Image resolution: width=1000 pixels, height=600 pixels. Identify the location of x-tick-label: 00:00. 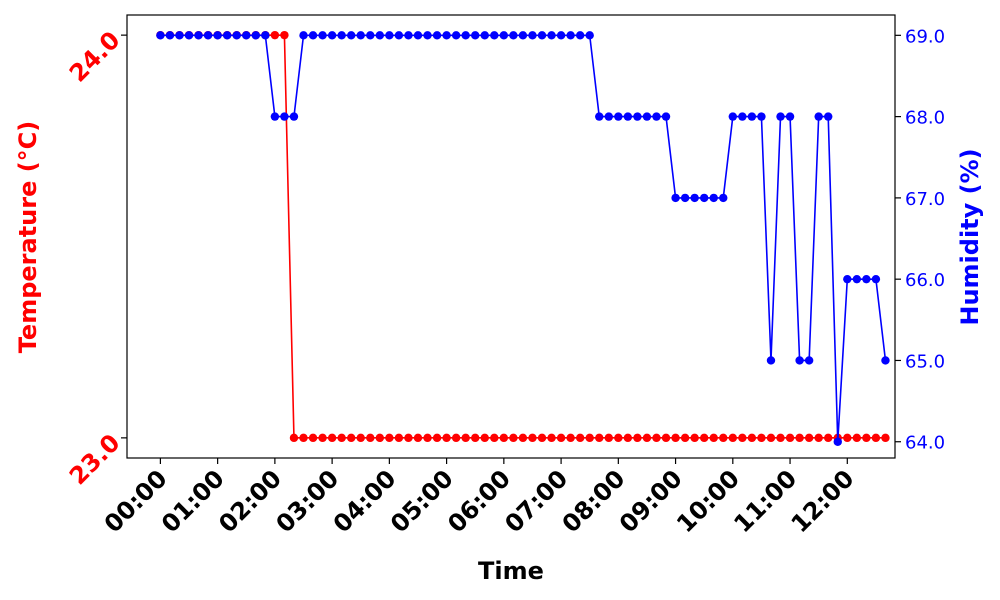
(136, 501).